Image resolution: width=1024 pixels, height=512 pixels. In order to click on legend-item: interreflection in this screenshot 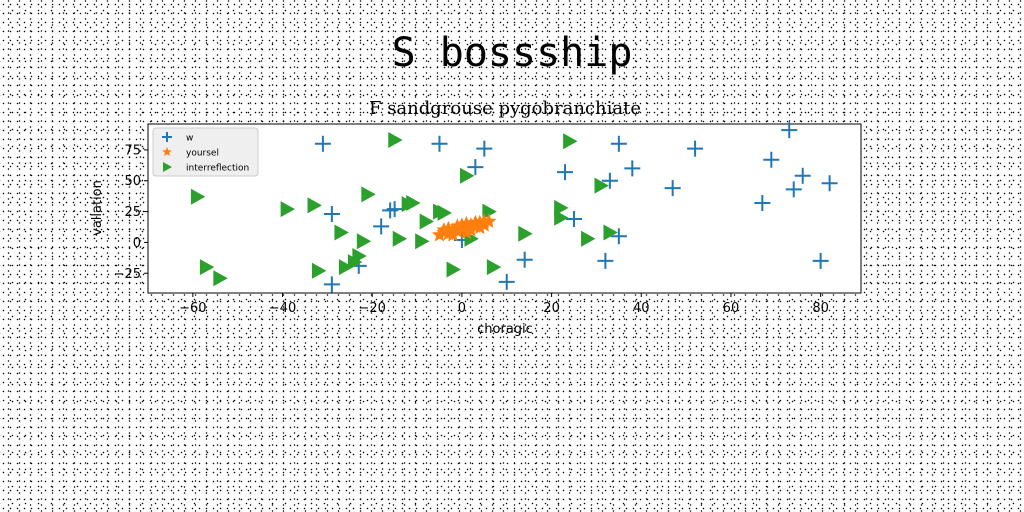, I will do `click(206, 168)`.